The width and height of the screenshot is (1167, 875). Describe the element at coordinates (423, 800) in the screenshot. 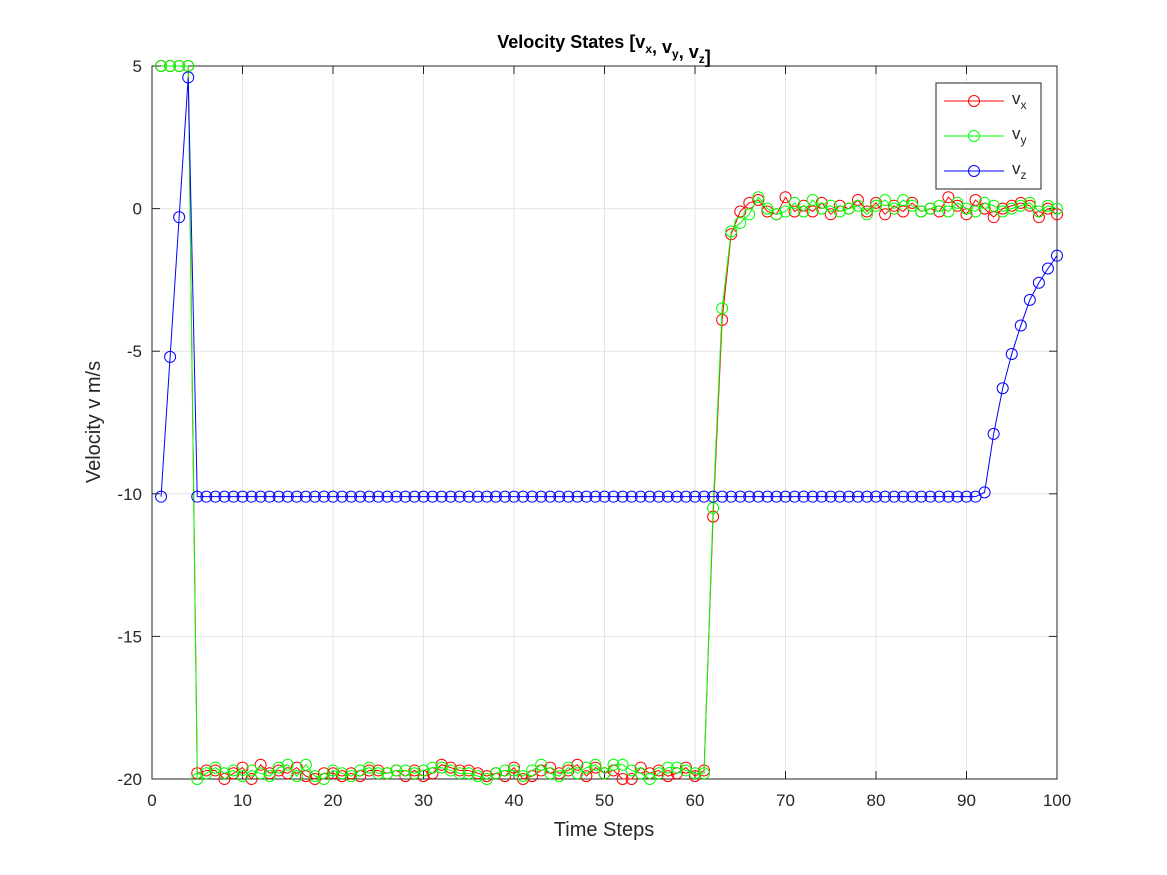

I see `x-tick-label: 30` at that location.